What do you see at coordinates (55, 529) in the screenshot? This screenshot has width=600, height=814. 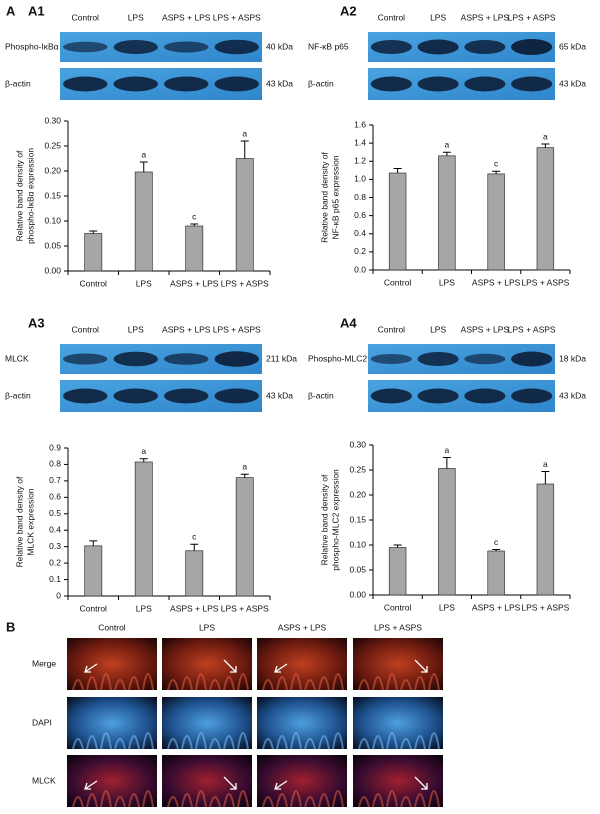 I see `y-tick-label: 0.4` at bounding box center [55, 529].